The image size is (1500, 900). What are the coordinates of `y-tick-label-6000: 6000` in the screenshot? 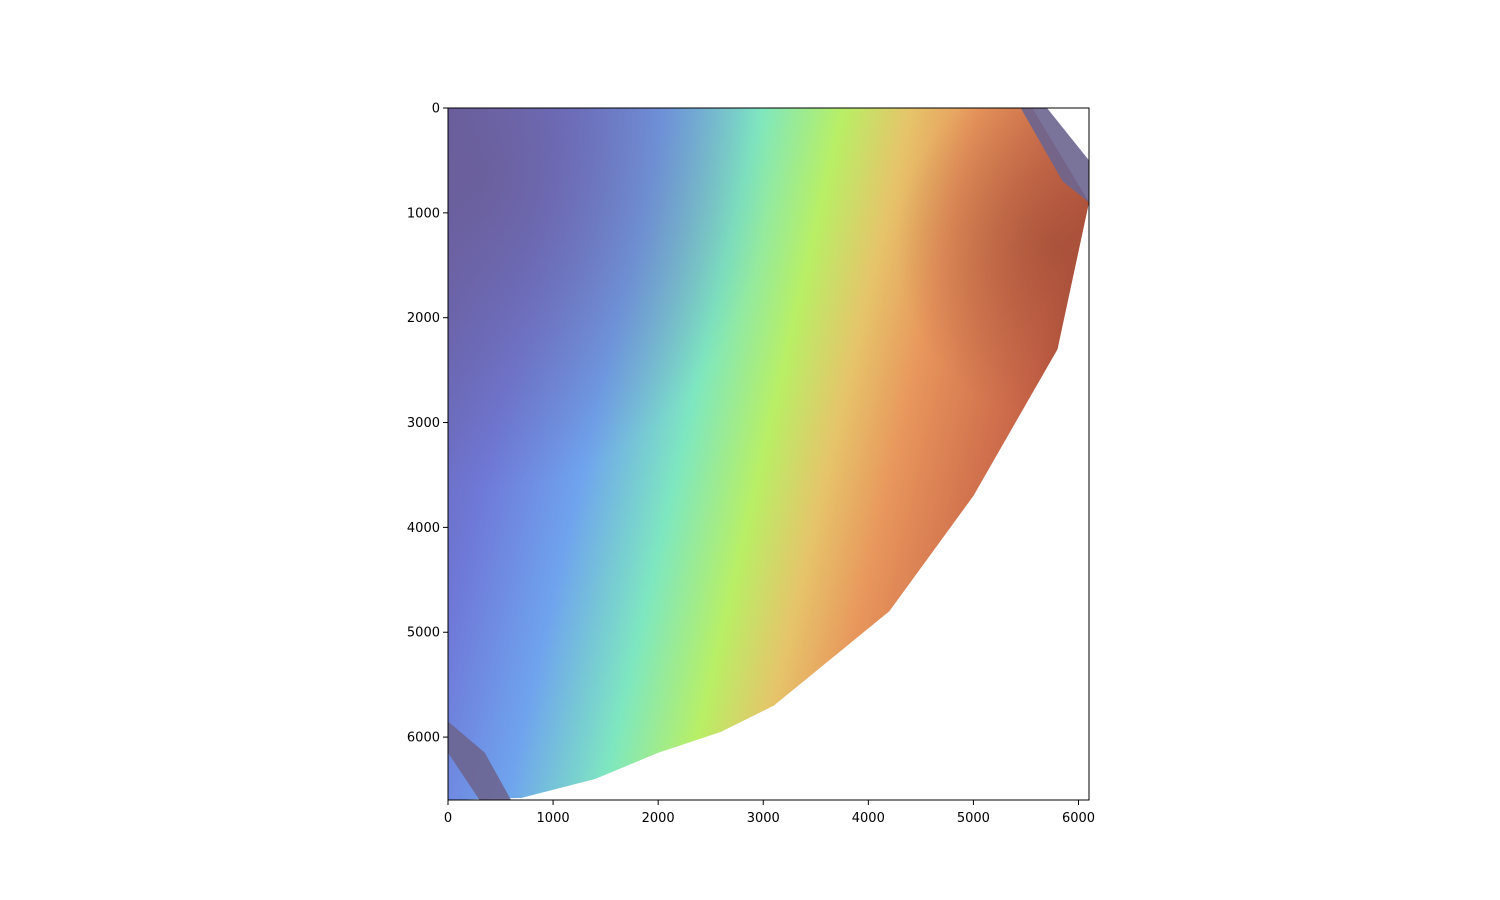 It's located at (423, 738).